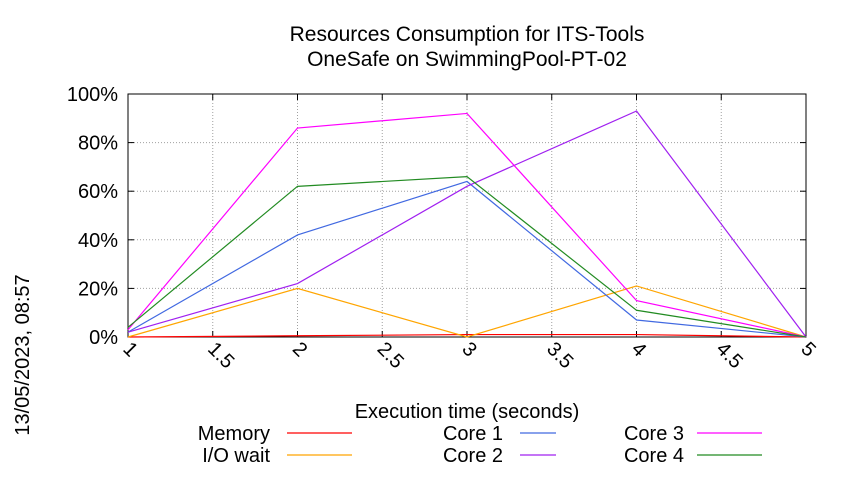 This screenshot has height=480, width=850. Describe the element at coordinates (98, 241) in the screenshot. I see `y-tick-label: 40%` at that location.